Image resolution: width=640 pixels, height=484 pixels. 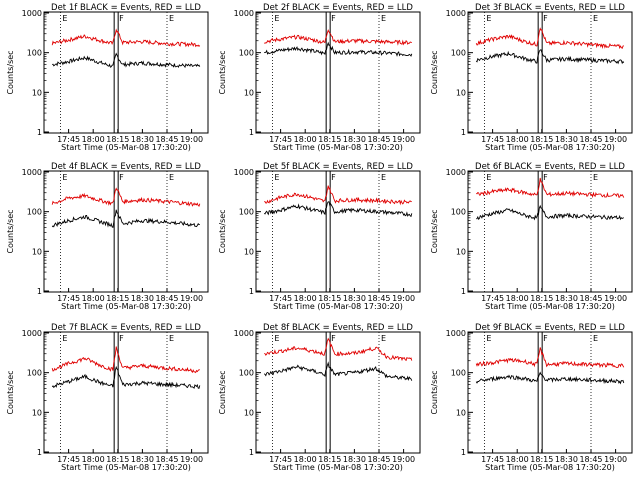 What do you see at coordinates (338, 8) in the screenshot?
I see `panel-title: Det 2f BLACK = Events, RED = LLD` at bounding box center [338, 8].